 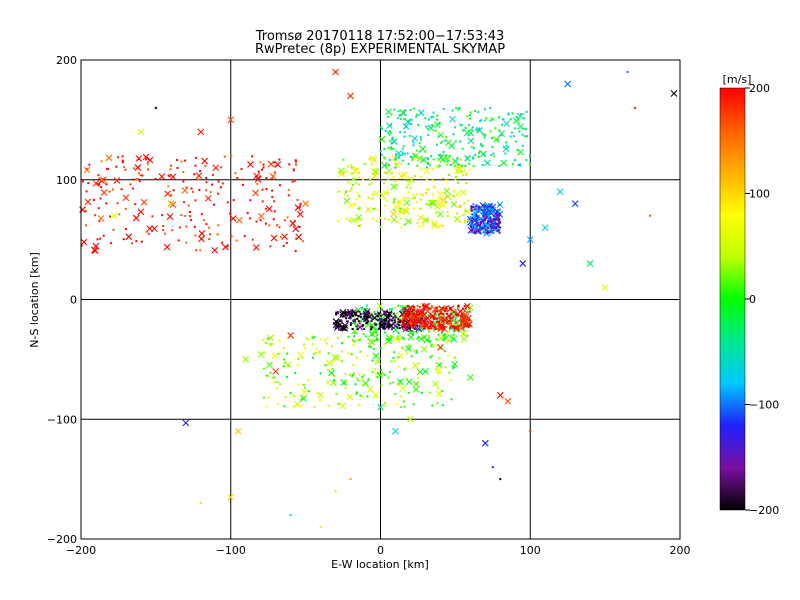 I want to click on colorbar-tick-label: 200, so click(x=759, y=88).